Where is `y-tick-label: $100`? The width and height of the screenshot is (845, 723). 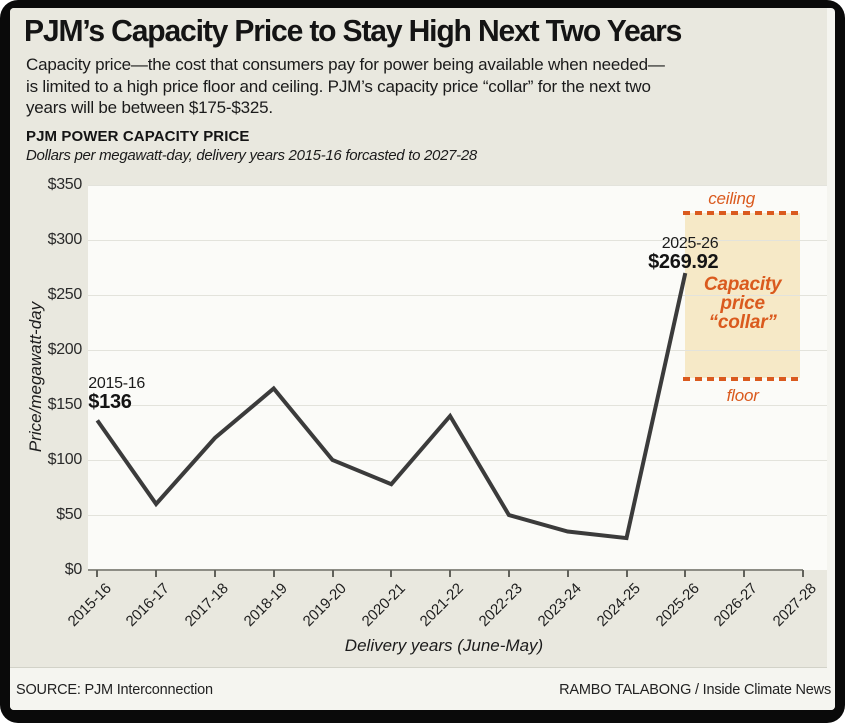 y-tick-label: $100 is located at coordinates (65, 459).